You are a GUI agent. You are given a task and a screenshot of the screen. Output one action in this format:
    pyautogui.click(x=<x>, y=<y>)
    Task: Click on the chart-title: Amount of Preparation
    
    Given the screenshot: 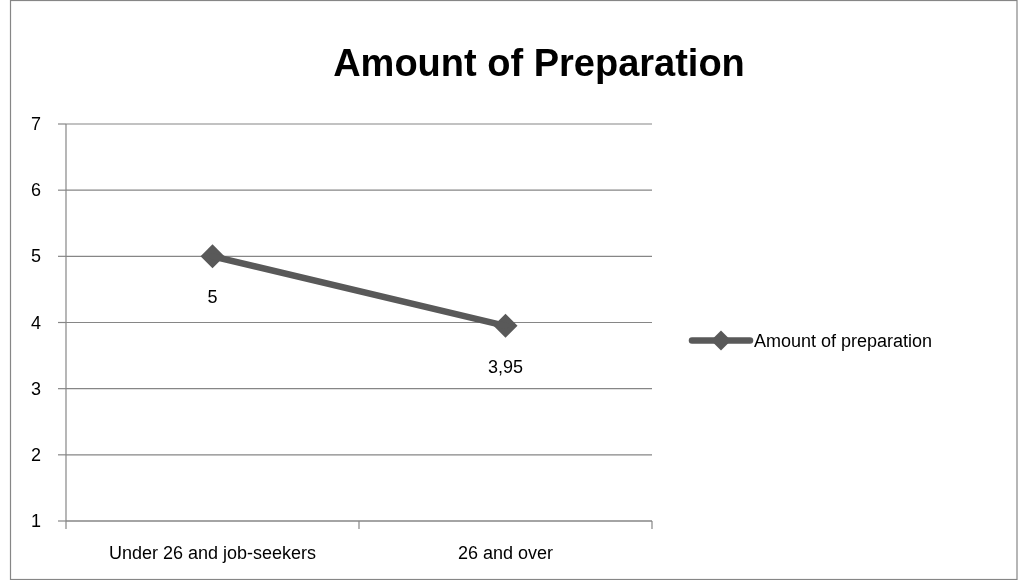 What is the action you would take?
    pyautogui.click(x=539, y=63)
    